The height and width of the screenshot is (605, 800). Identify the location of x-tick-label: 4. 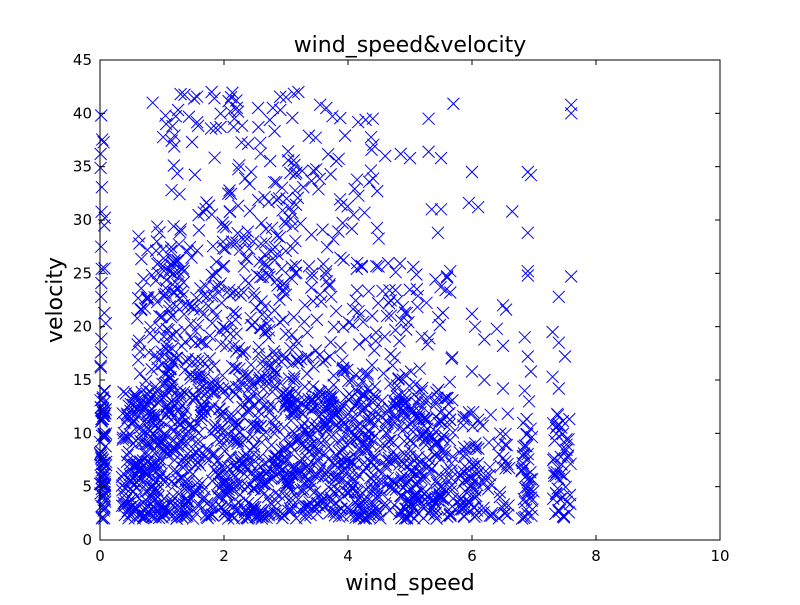
(348, 556).